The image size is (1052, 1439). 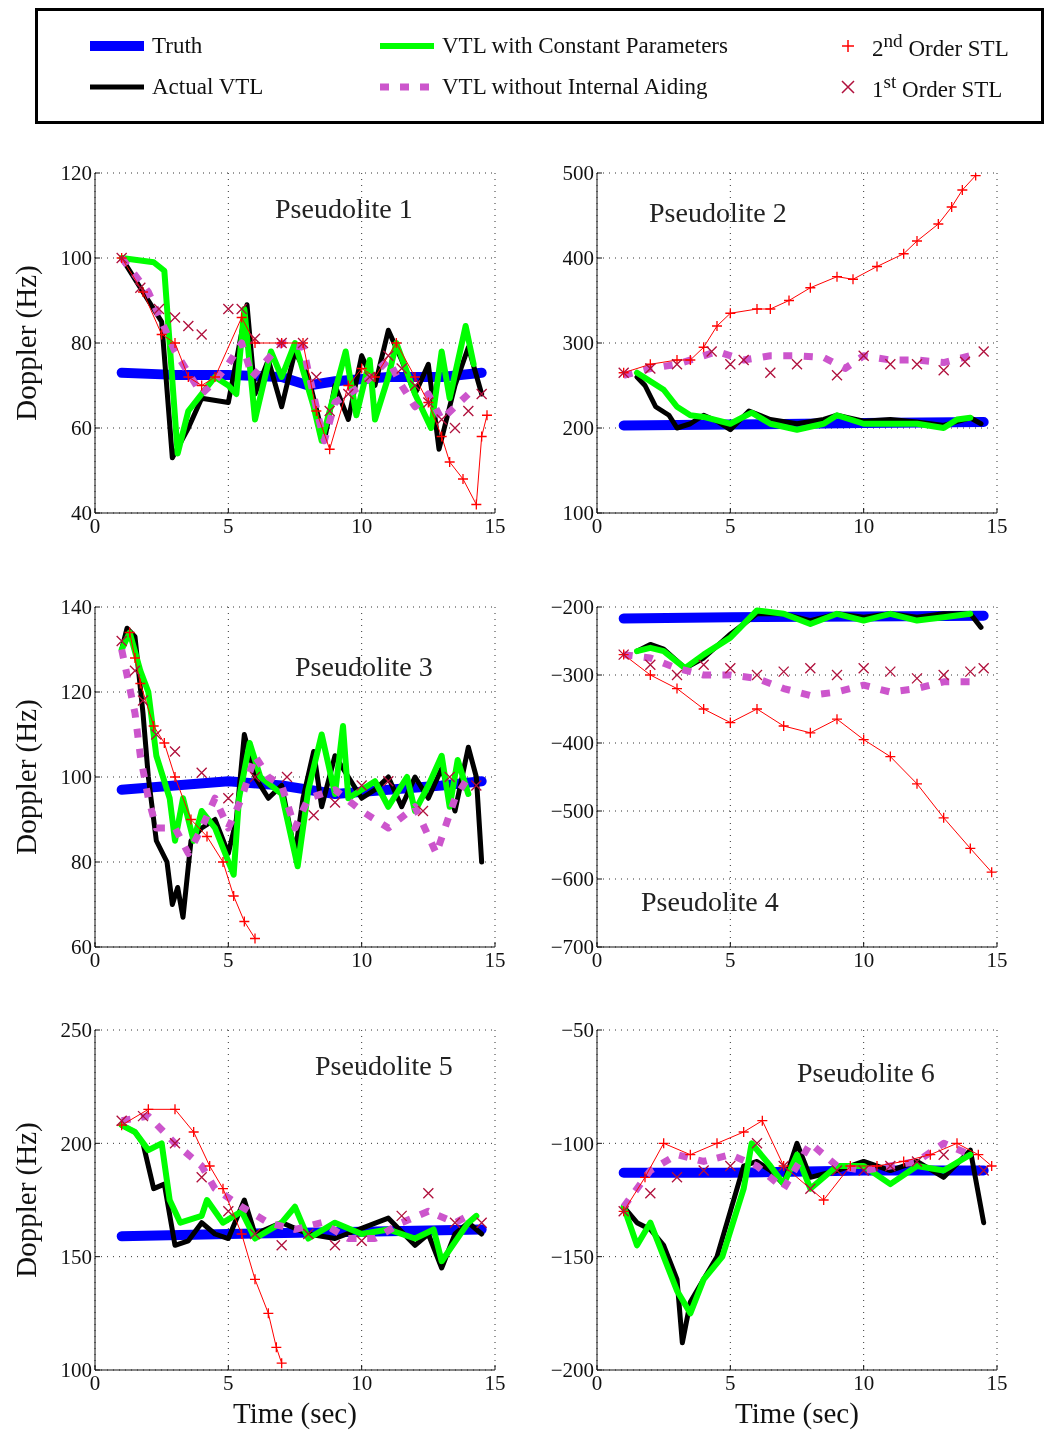 I want to click on y-tick-label: 400, so click(x=578, y=258).